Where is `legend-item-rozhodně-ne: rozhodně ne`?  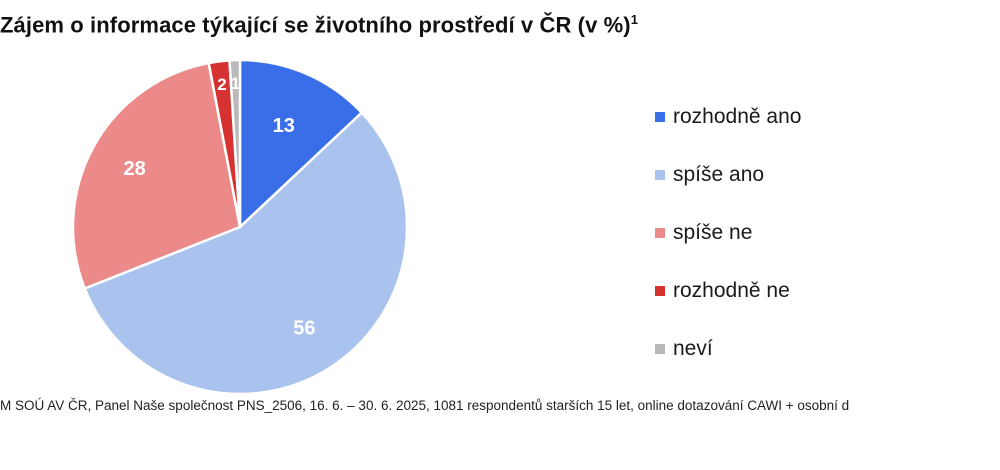
legend-item-rozhodně-ne: rozhodně ne is located at coordinates (728, 291).